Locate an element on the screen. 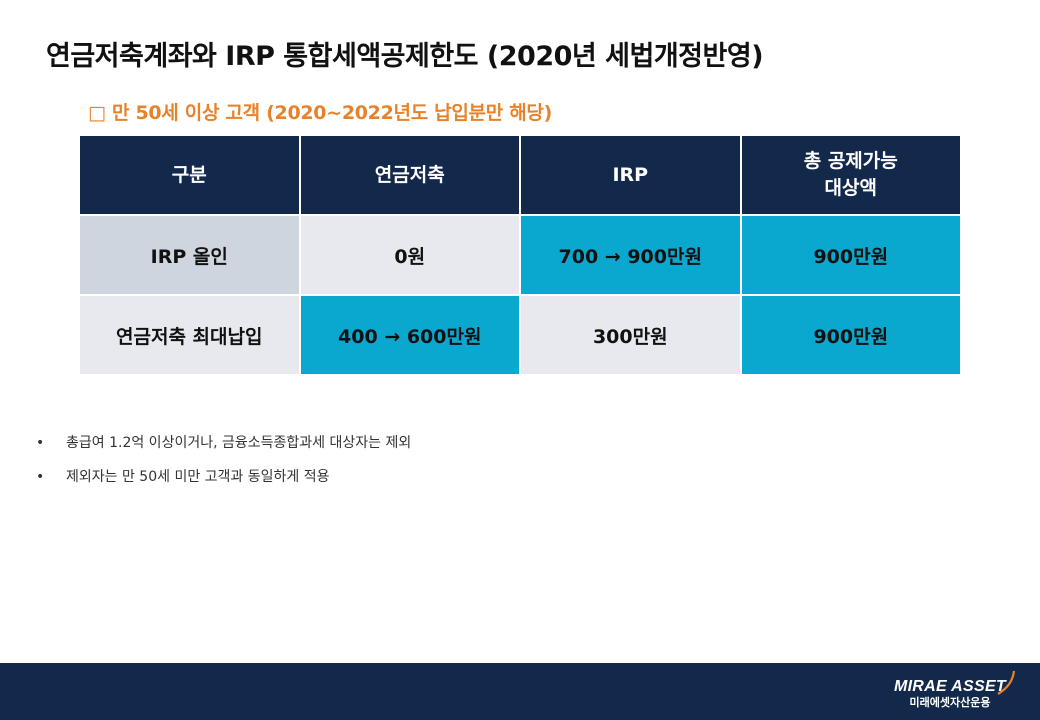 The width and height of the screenshot is (1040, 720). table-row: IRP 올인 0원 700 → 900만원 900만원 is located at coordinates (520, 255).